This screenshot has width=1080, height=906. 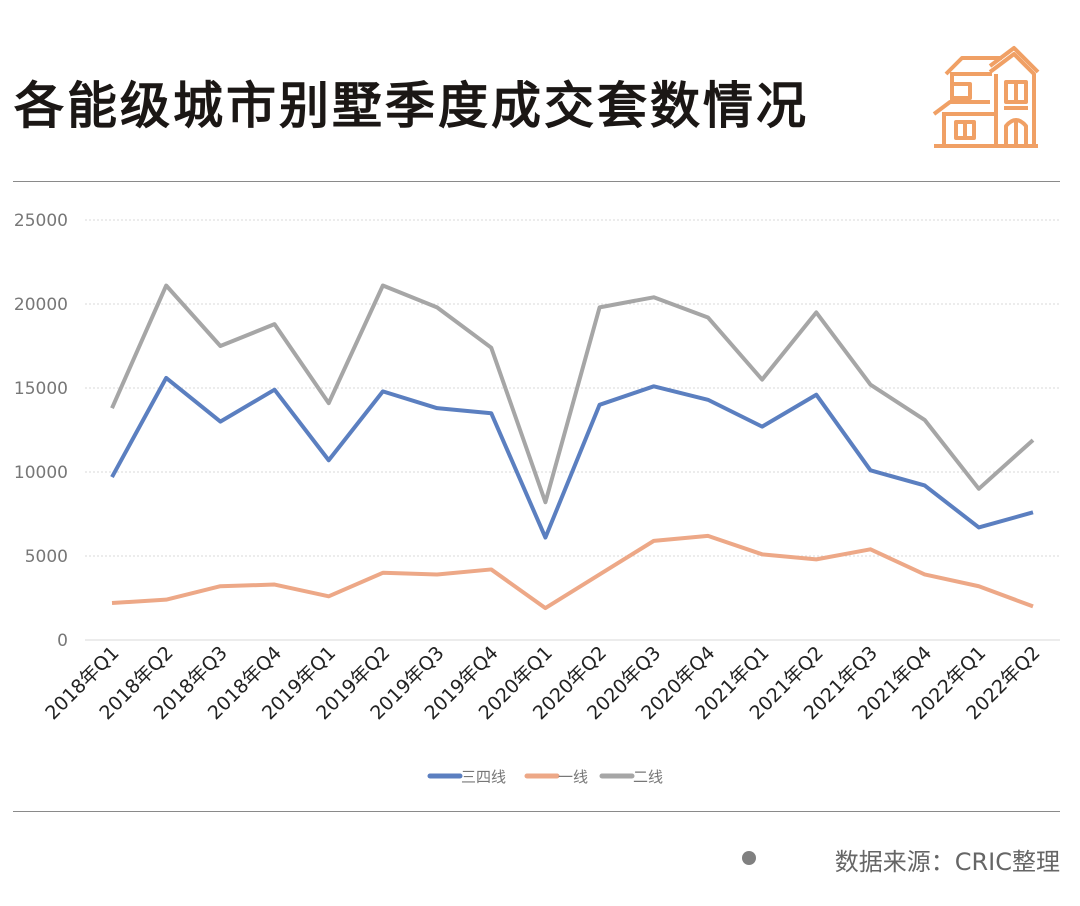 What do you see at coordinates (572, 572) in the screenshot?
I see `series-line-一线` at bounding box center [572, 572].